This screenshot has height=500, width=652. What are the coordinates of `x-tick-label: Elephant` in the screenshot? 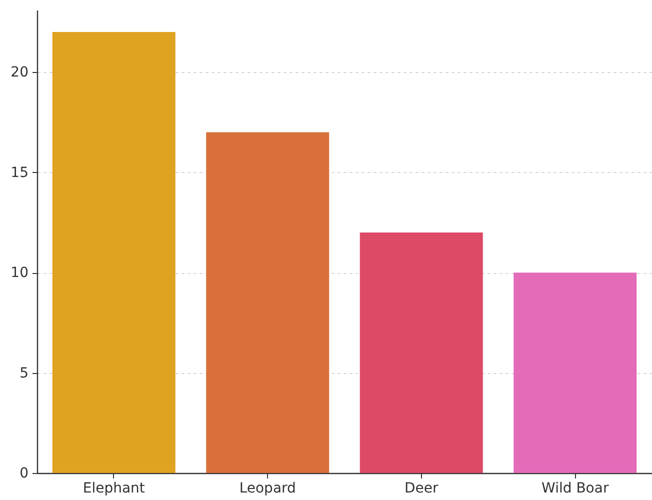 It's located at (114, 488).